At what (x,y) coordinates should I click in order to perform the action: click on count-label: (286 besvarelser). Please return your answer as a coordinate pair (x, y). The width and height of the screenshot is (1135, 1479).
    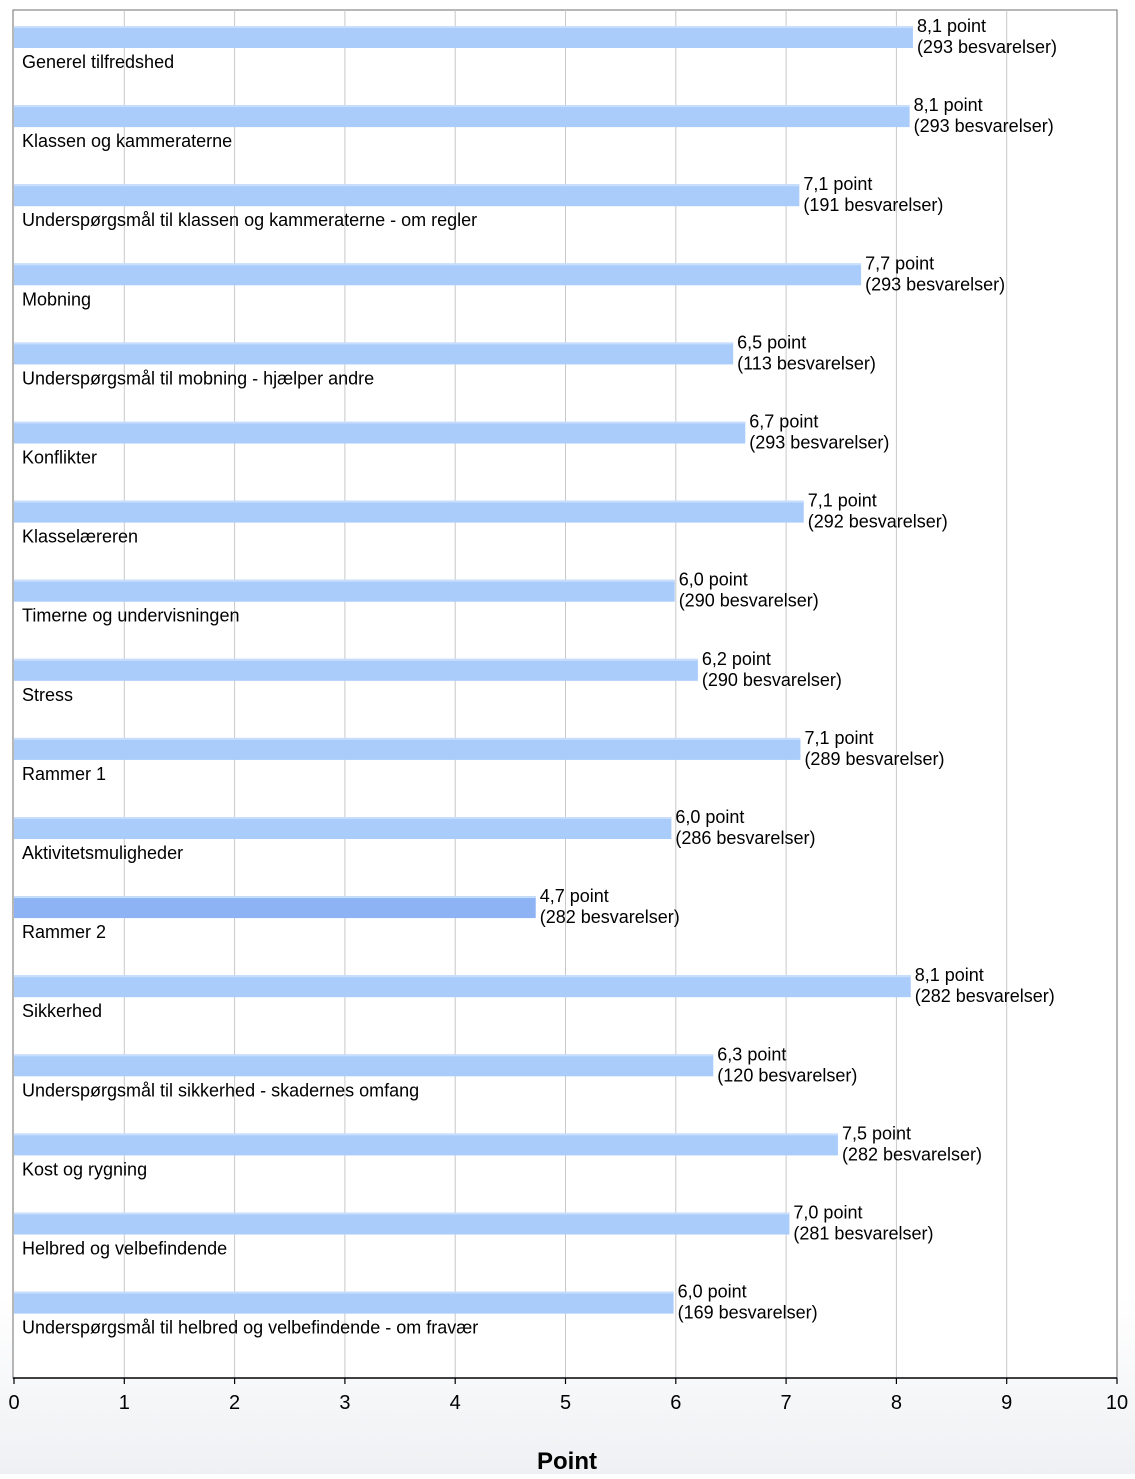
    Looking at the image, I should click on (745, 838).